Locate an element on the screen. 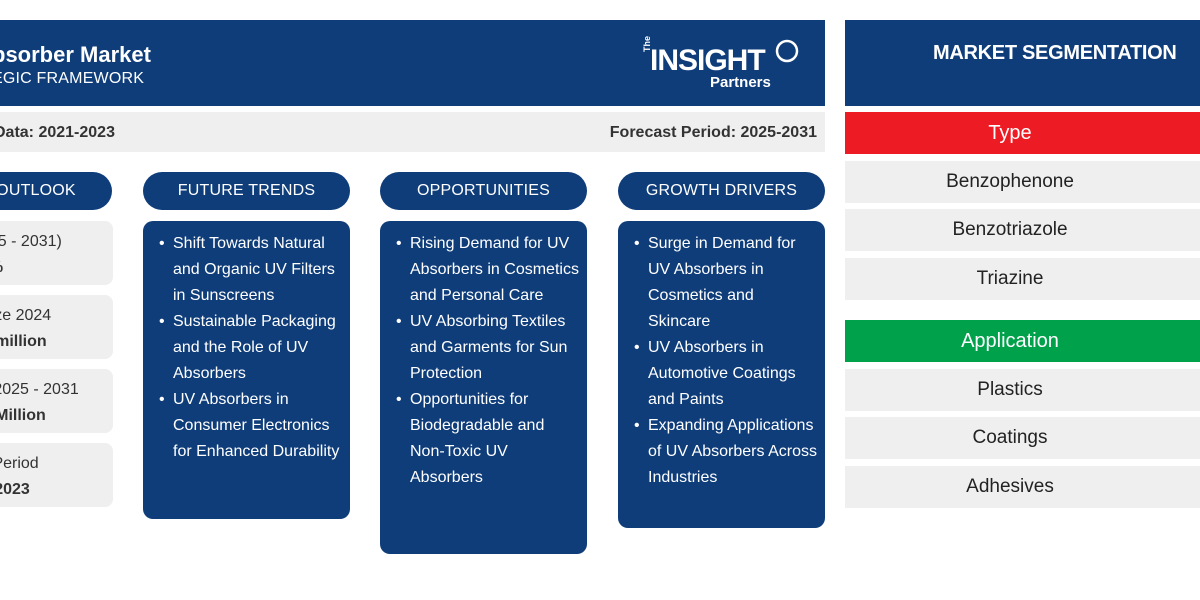  segment-item: Benzotriazole is located at coordinates (1022, 230).